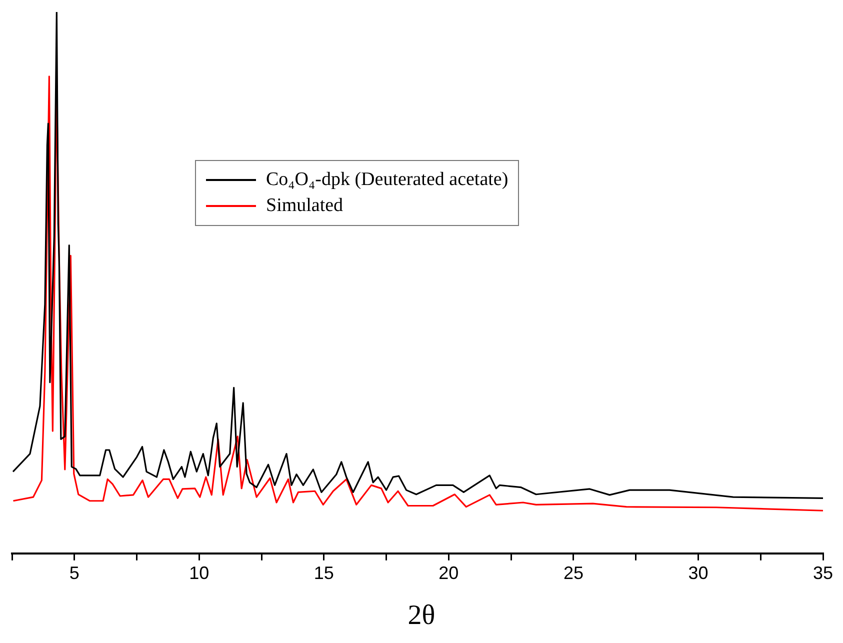  I want to click on x-tick-label: 10, so click(199, 573).